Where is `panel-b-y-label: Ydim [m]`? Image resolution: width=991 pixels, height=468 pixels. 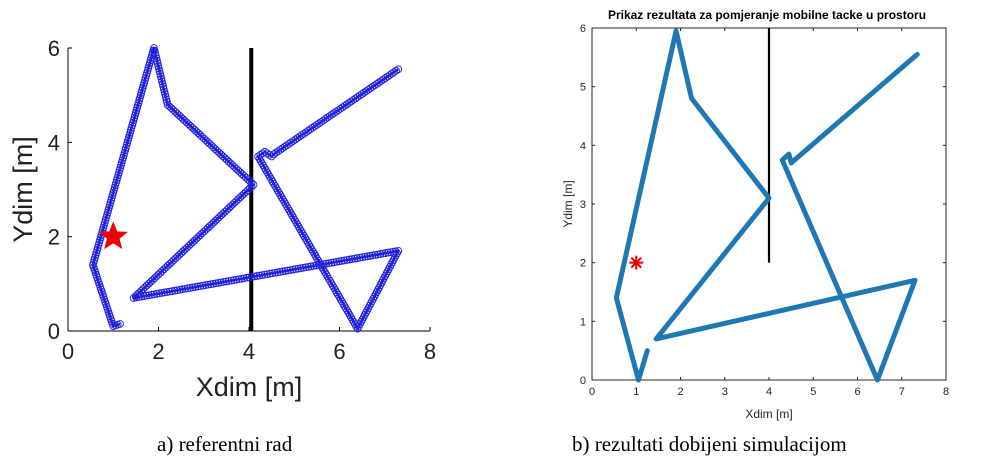
panel-b-y-label: Ydim [m] is located at coordinates (568, 203).